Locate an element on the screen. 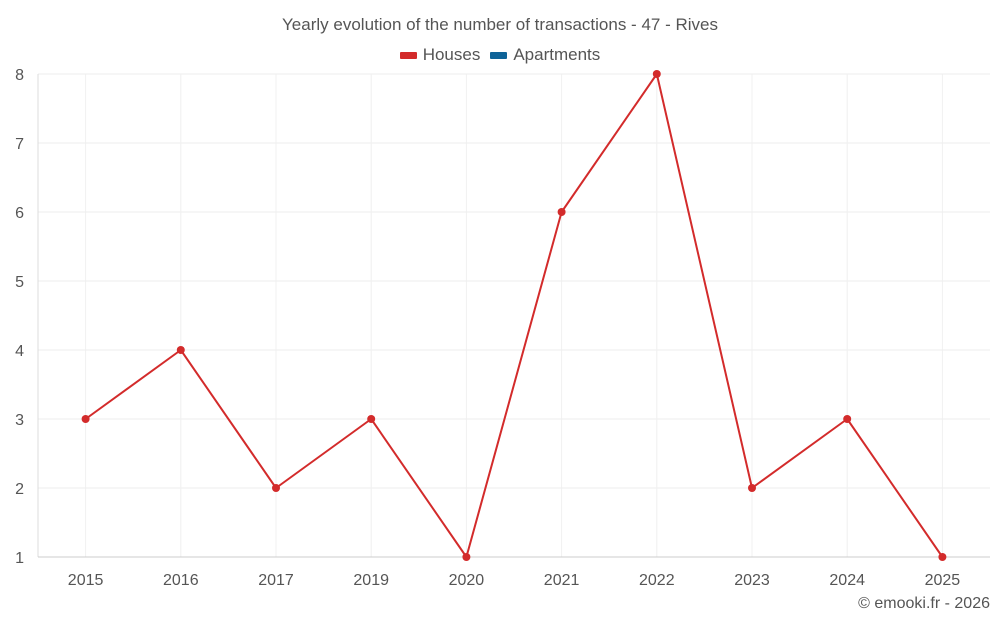  legend-swatch-apartments is located at coordinates (499, 55).